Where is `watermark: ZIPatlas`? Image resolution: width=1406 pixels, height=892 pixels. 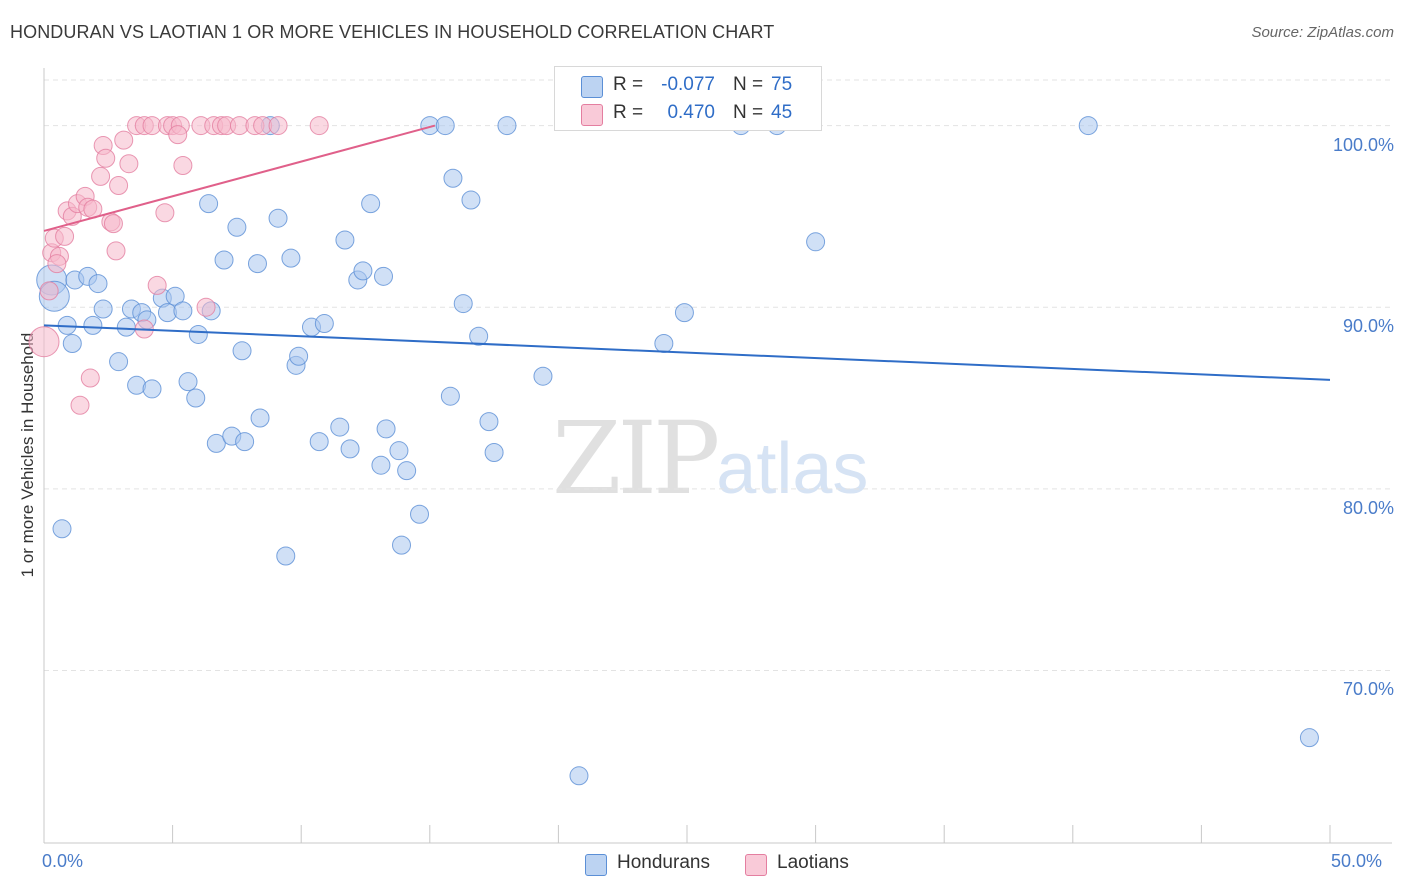
watermark: ZIPatlas is located at coordinates (710, 458).